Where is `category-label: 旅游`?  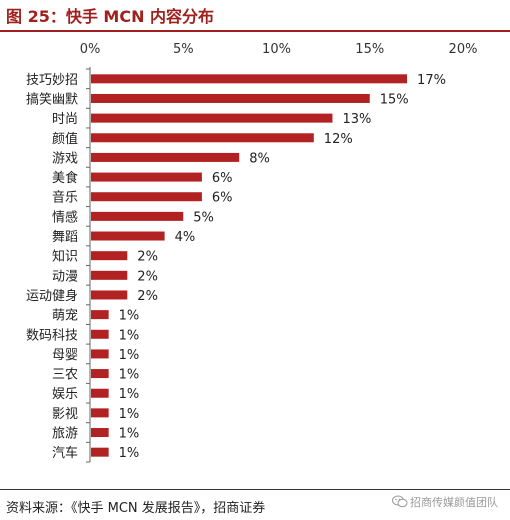 category-label: 旅游 is located at coordinates (65, 434).